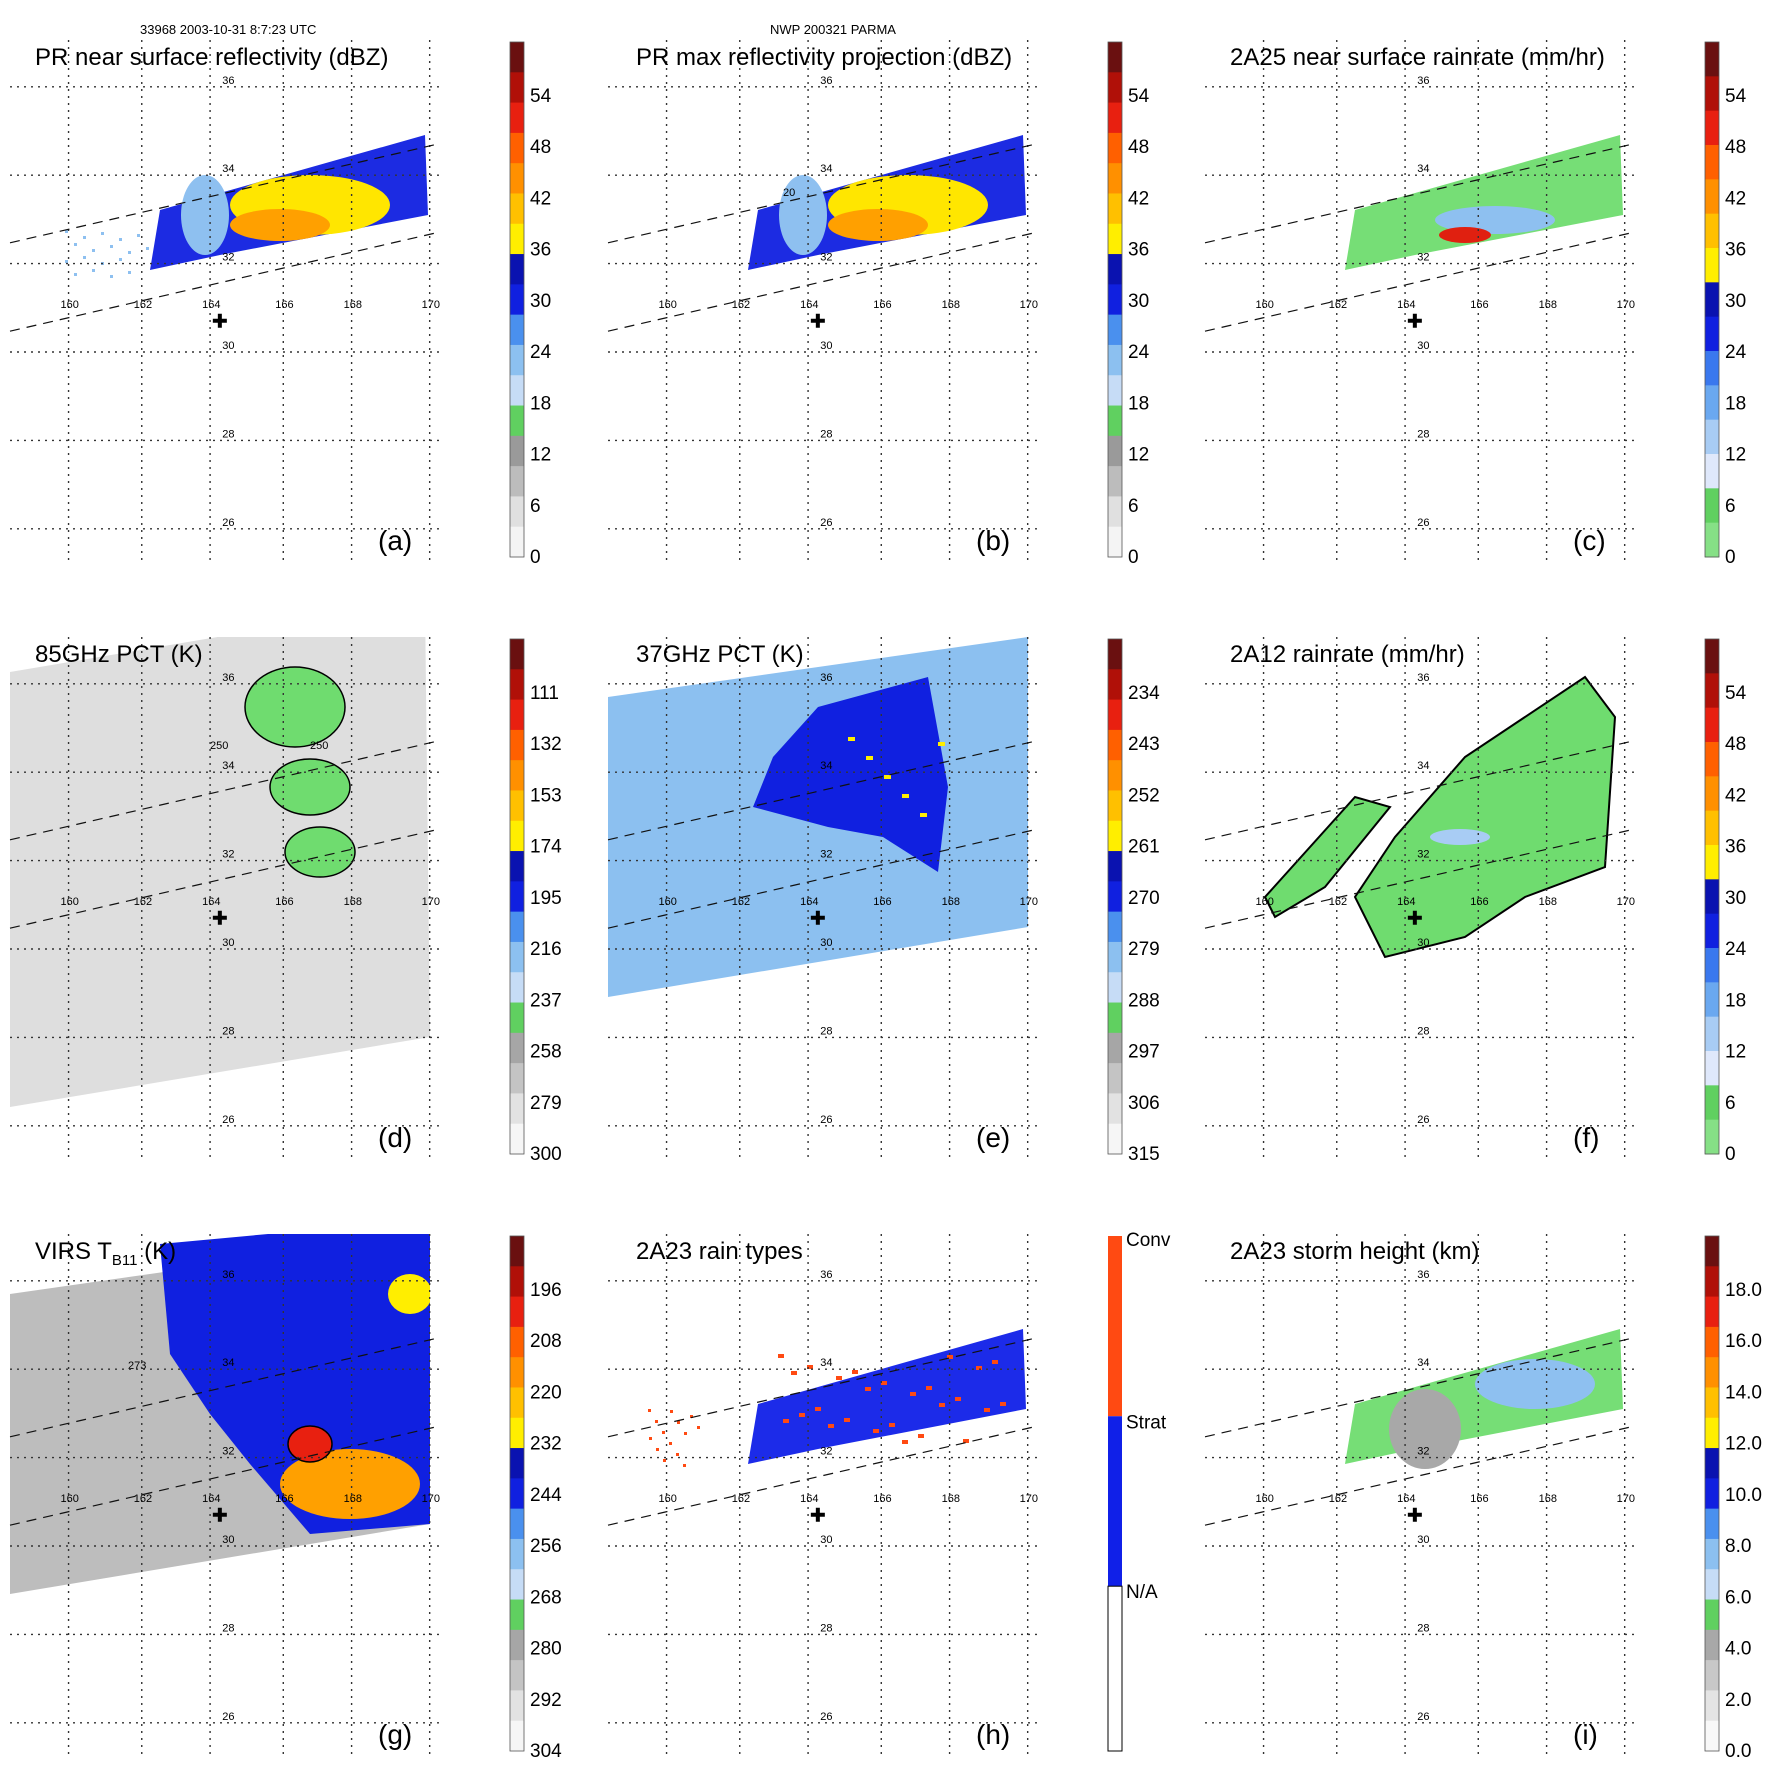 The width and height of the screenshot is (1771, 1771). I want to click on colorbar-tick: 243, so click(1144, 744).